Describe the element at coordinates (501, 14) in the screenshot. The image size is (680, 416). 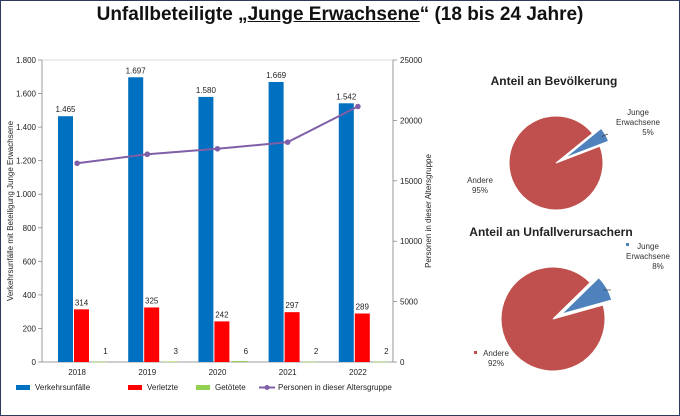
I see `title-suffix: “ (18 bis 24 Jahre)` at that location.